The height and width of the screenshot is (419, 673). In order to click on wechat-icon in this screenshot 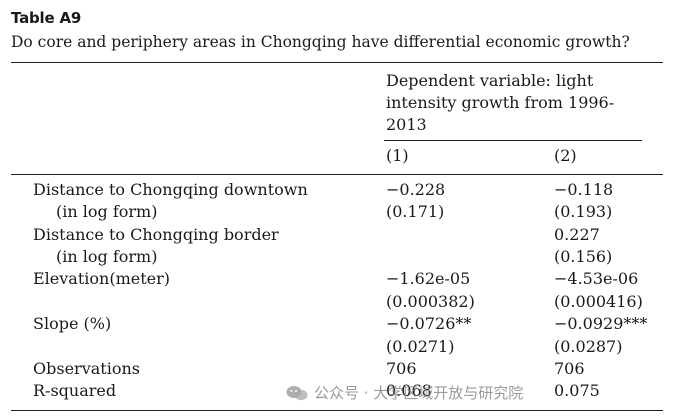, I will do `click(297, 392)`.